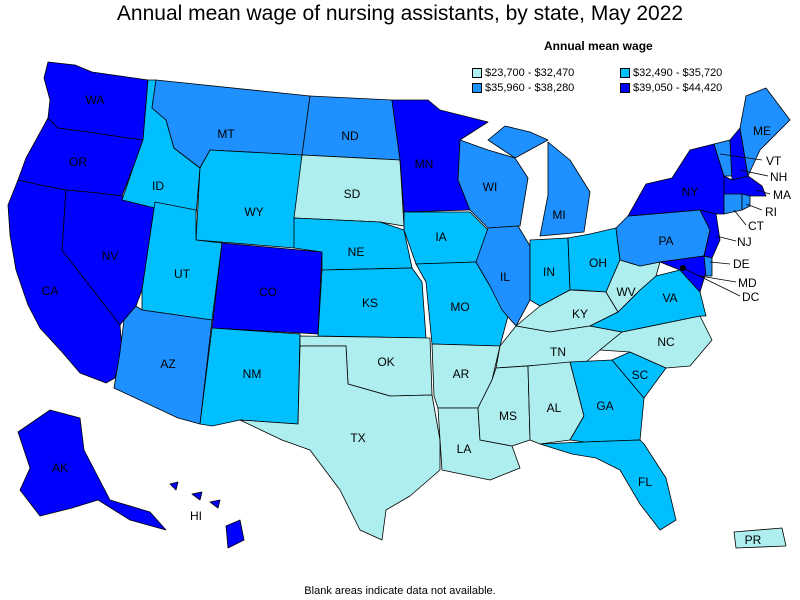 This screenshot has height=600, width=800. Describe the element at coordinates (249, 199) in the screenshot. I see `state-wy` at that location.